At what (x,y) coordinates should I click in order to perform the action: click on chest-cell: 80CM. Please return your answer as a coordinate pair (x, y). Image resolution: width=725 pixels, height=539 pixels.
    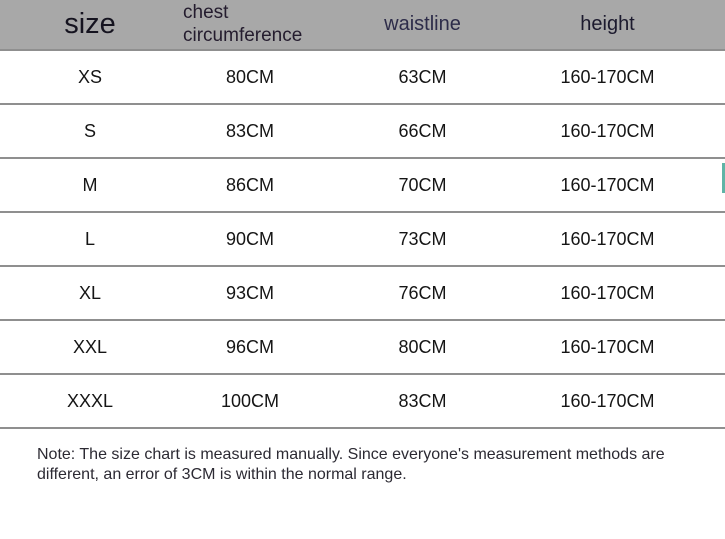
    Looking at the image, I should click on (249, 76).